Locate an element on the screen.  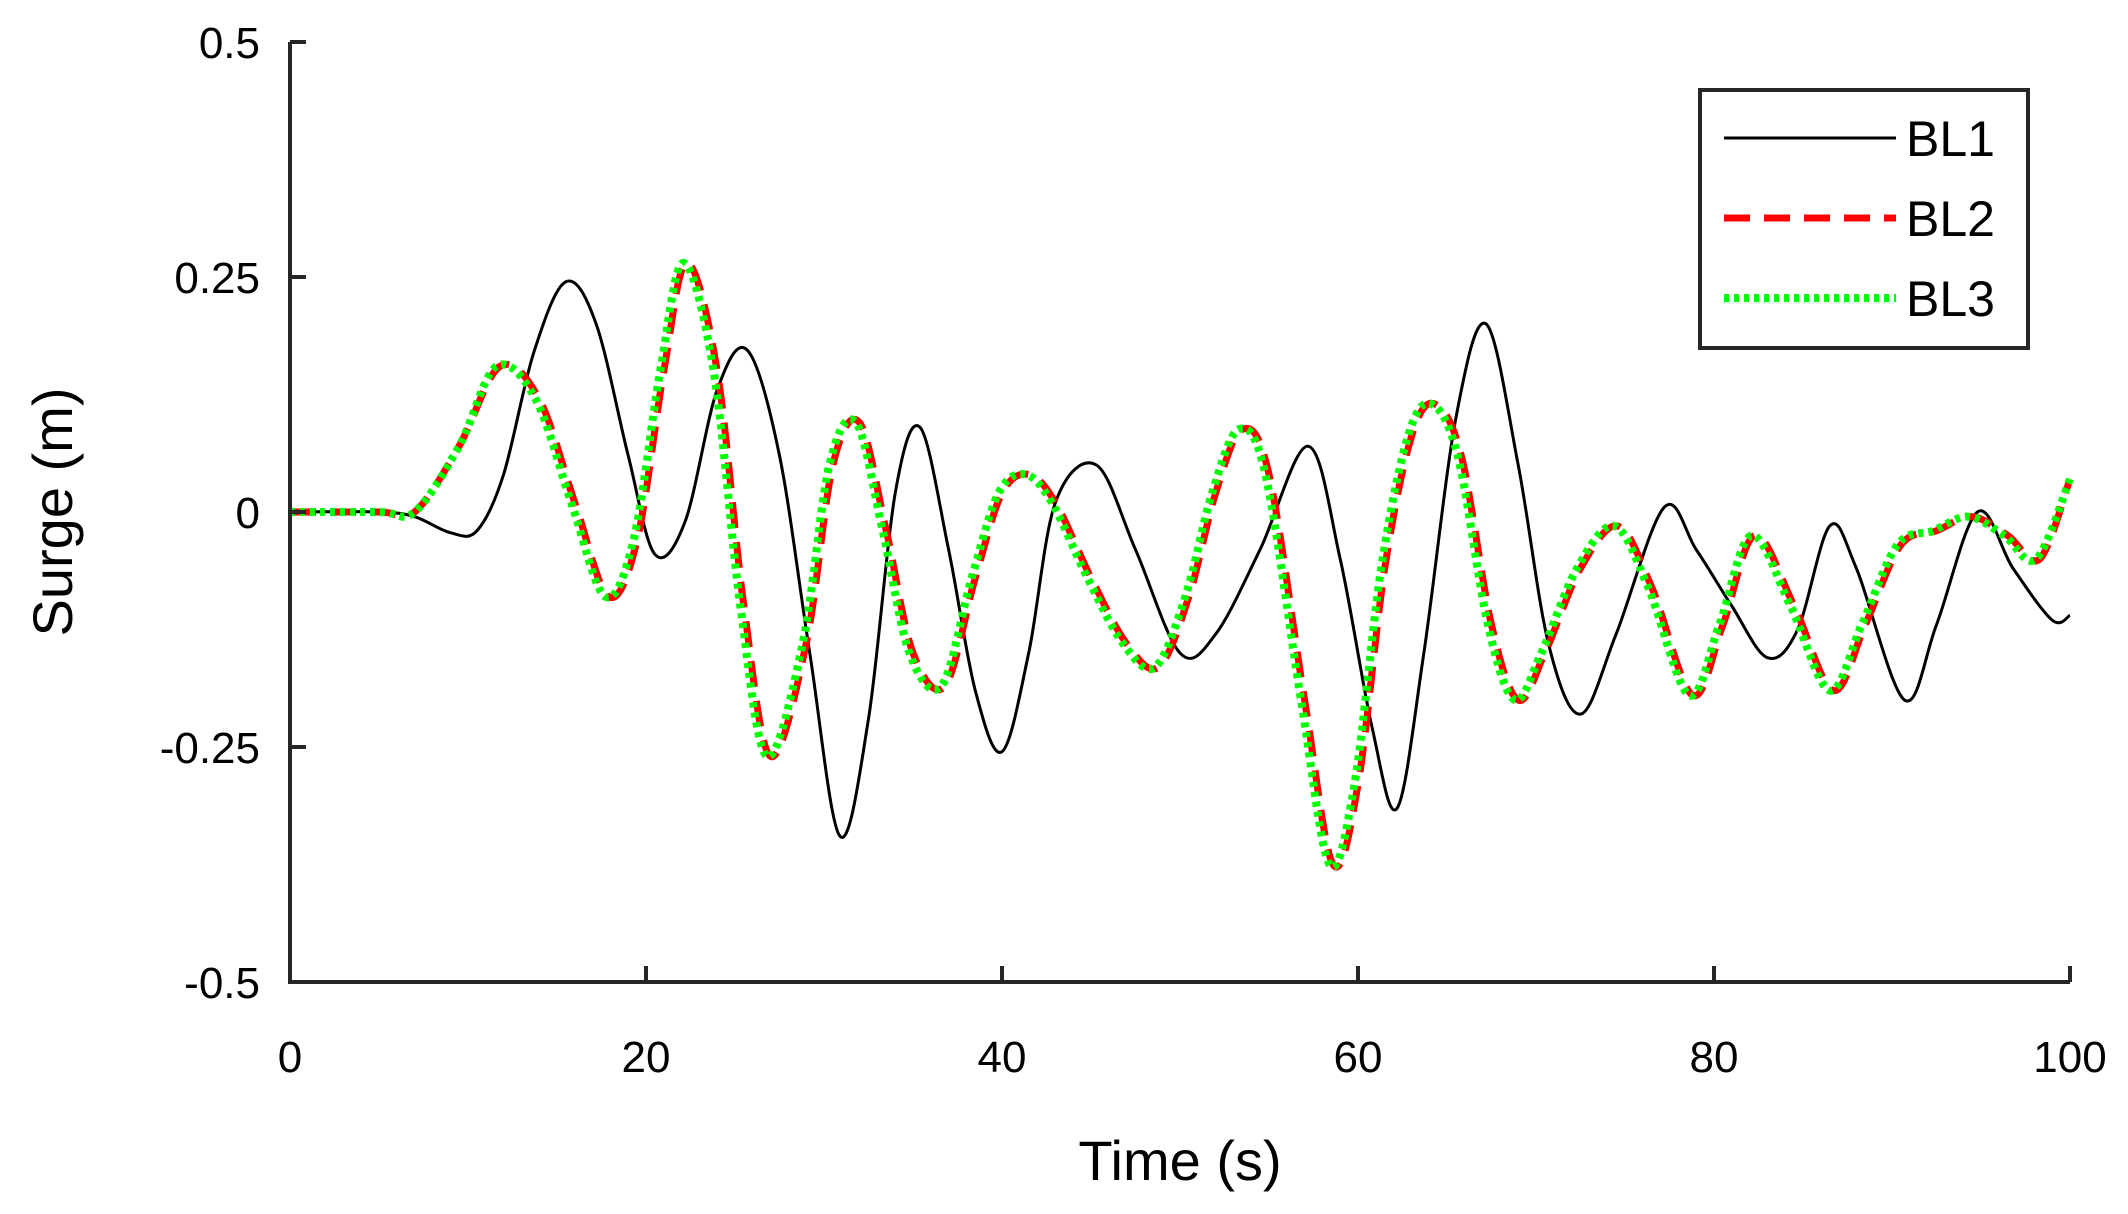
y-tick-label: -0.5 is located at coordinates (222, 983).